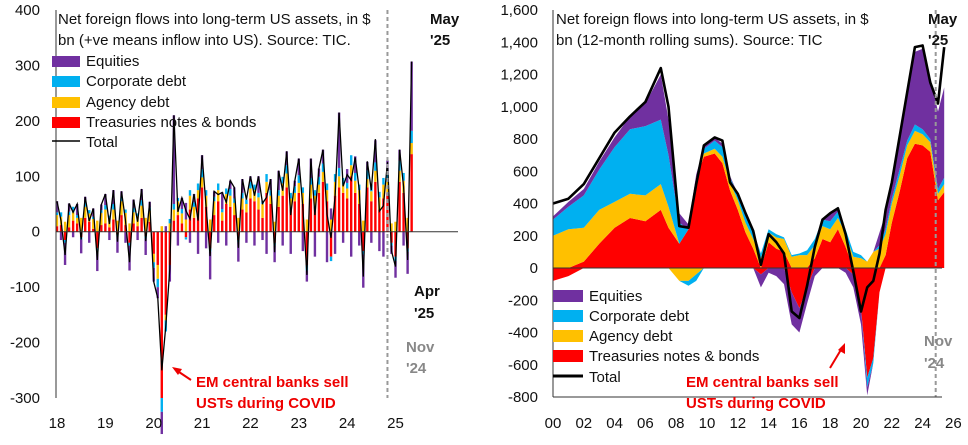 This screenshot has width=968, height=445. I want to click on left-x-tick-label: 24, so click(347, 423).